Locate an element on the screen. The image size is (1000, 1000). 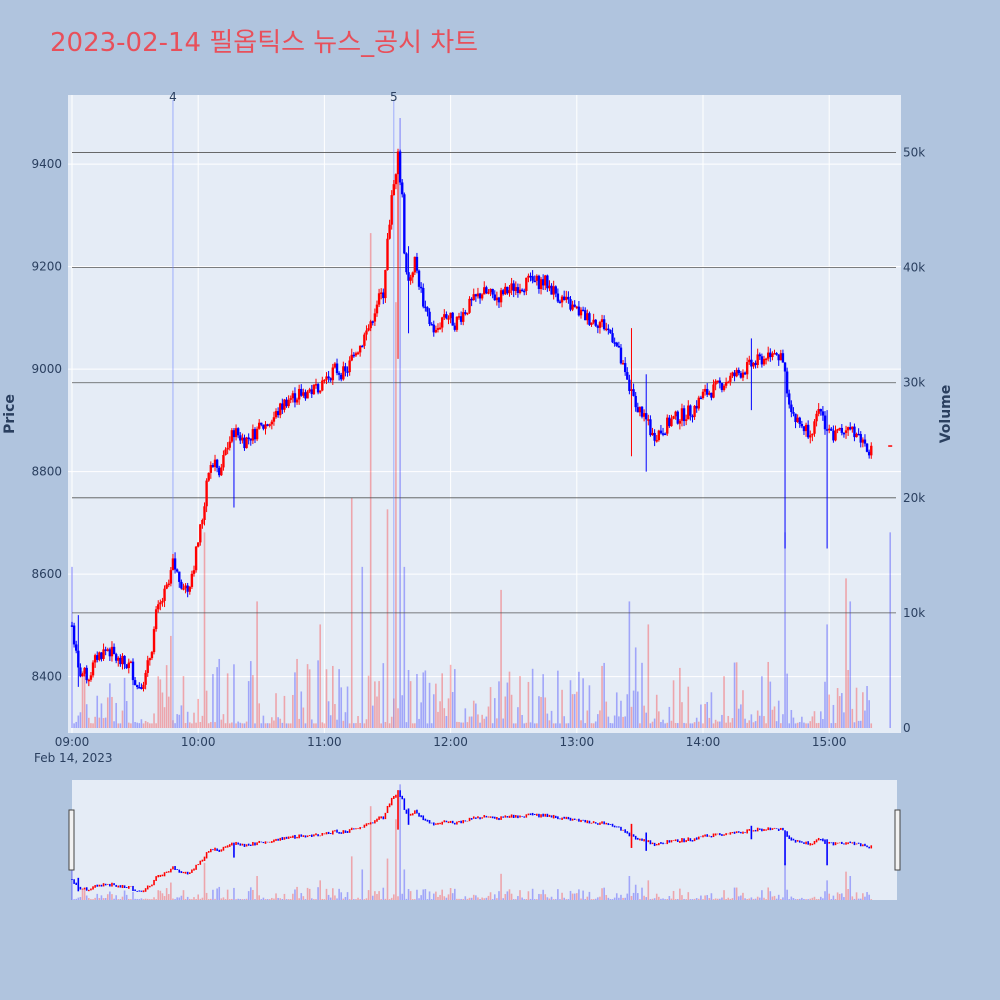
x-tick-label: 14:00 is located at coordinates (703, 742).